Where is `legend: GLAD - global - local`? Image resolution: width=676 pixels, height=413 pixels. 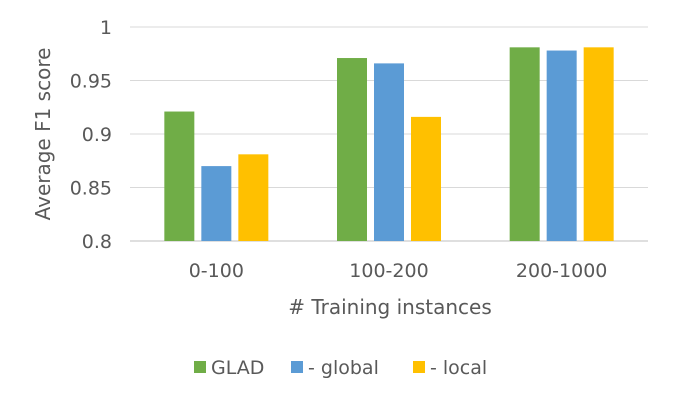 legend: GLAD - global - local is located at coordinates (340, 368).